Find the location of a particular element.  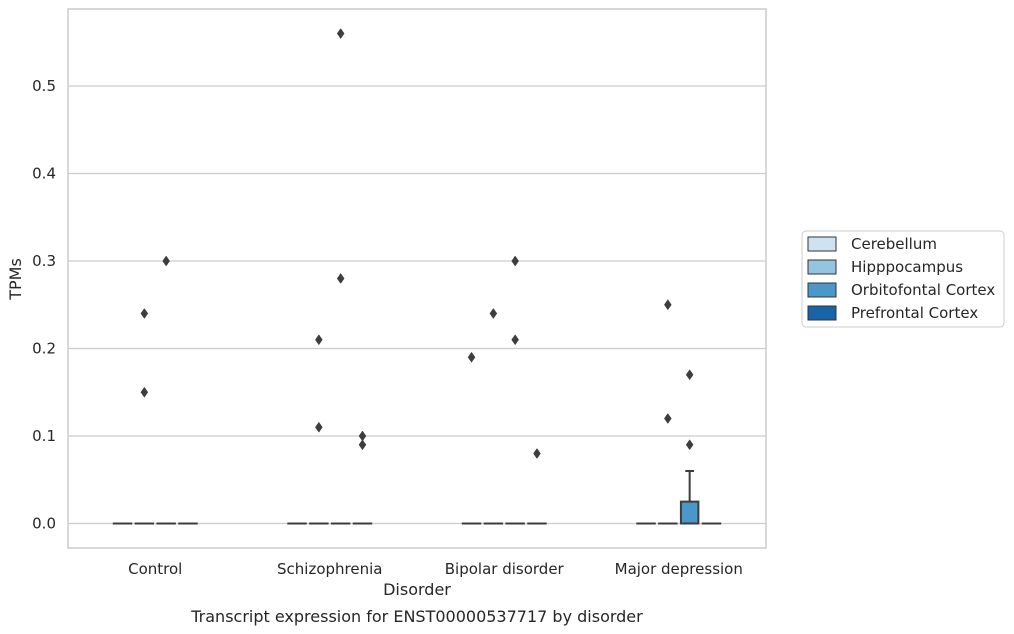

legend-frame is located at coordinates (903, 279).